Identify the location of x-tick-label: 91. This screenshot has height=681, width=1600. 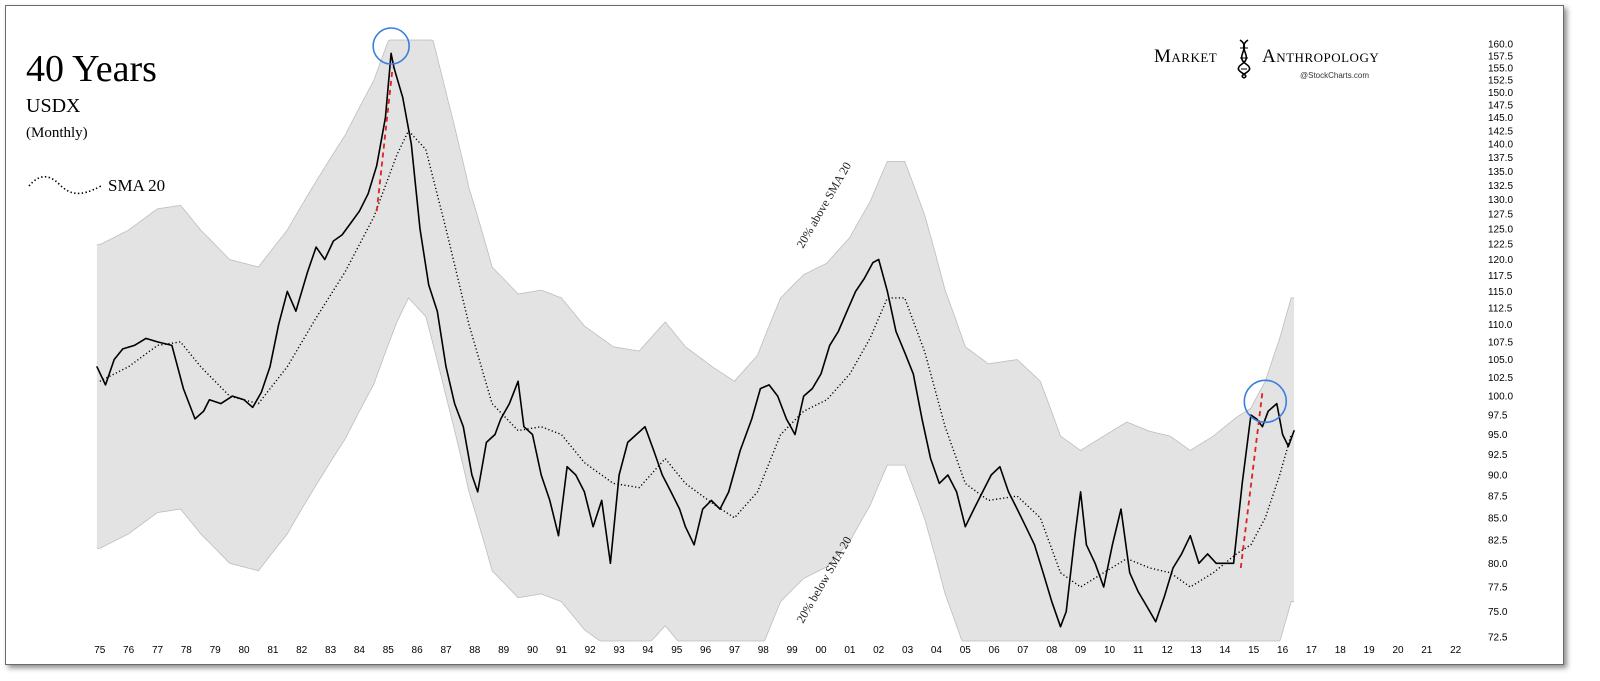
(562, 650).